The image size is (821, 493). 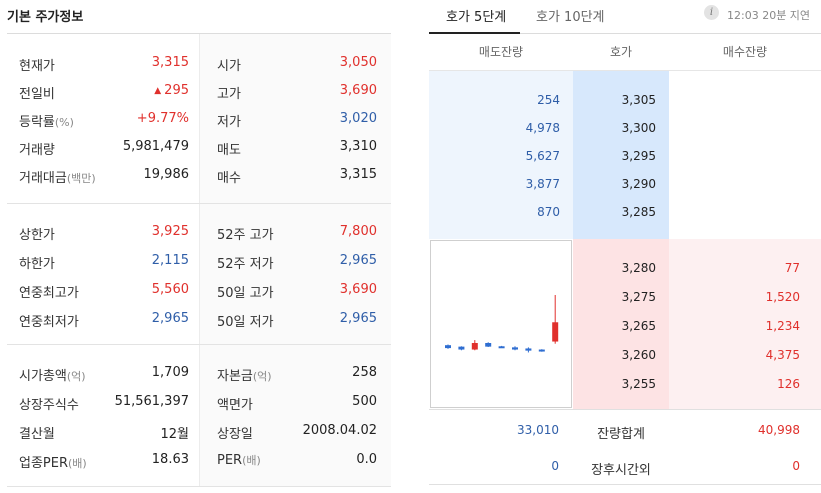 What do you see at coordinates (788, 384) in the screenshot?
I see `bid-qty: 126` at bounding box center [788, 384].